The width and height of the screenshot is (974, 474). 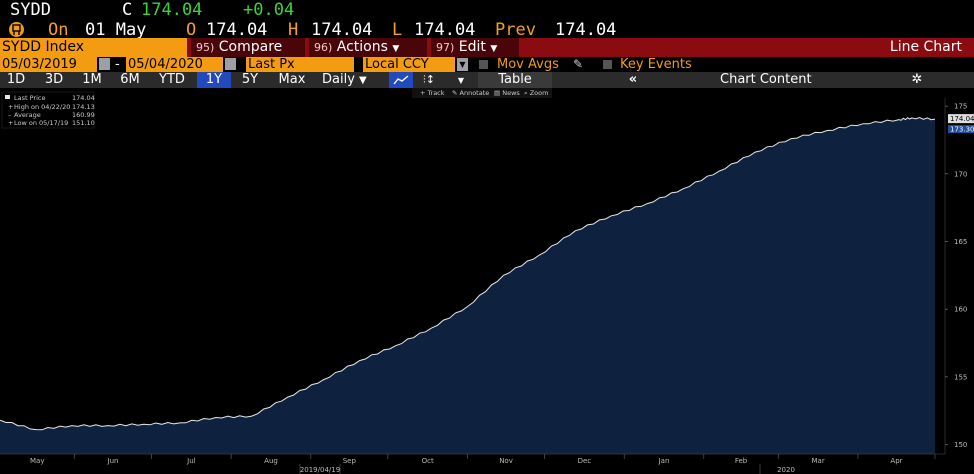 I want to click on chart-type-label: Line Chart, so click(x=926, y=47).